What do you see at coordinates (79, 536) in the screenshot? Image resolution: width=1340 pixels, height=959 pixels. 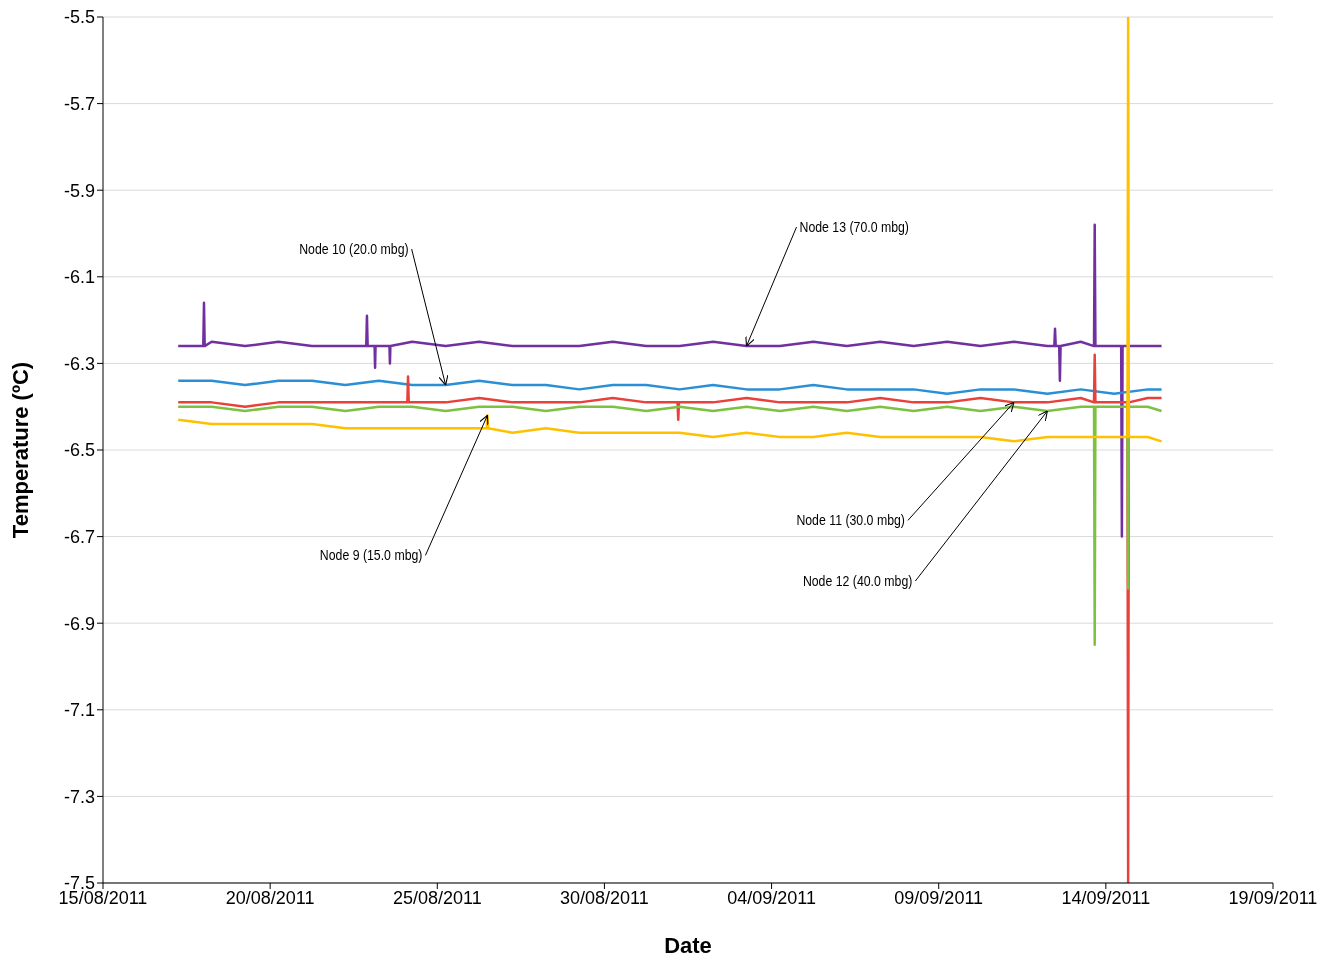 I see `y-tick-label: -6.7` at bounding box center [79, 536].